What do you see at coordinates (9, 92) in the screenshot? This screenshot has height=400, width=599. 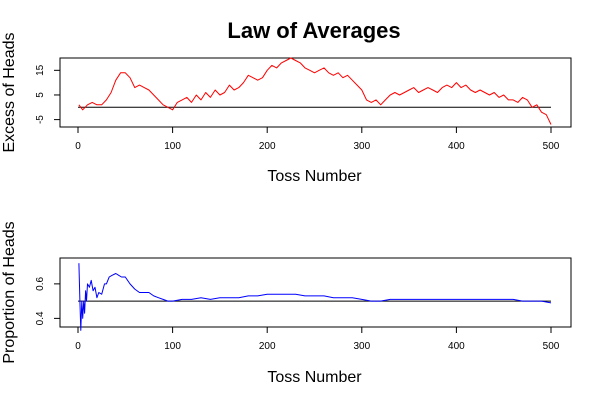 I see `y-axis-label: Excess of Heads` at bounding box center [9, 92].